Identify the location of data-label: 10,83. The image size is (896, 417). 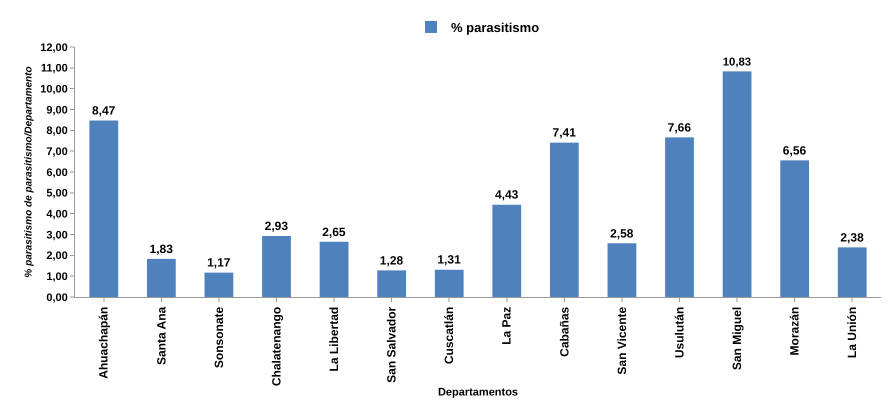
(737, 62).